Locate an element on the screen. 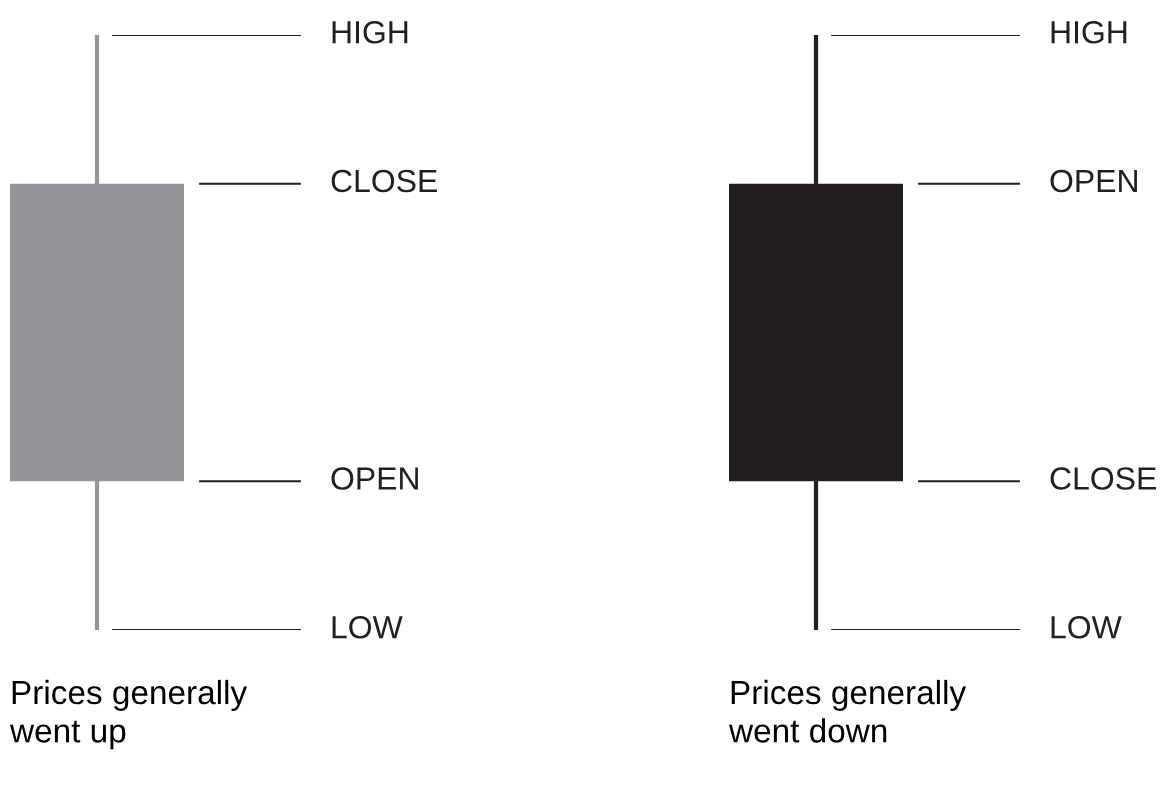  x-tick-label: Prices generally went down is located at coordinates (847, 711).